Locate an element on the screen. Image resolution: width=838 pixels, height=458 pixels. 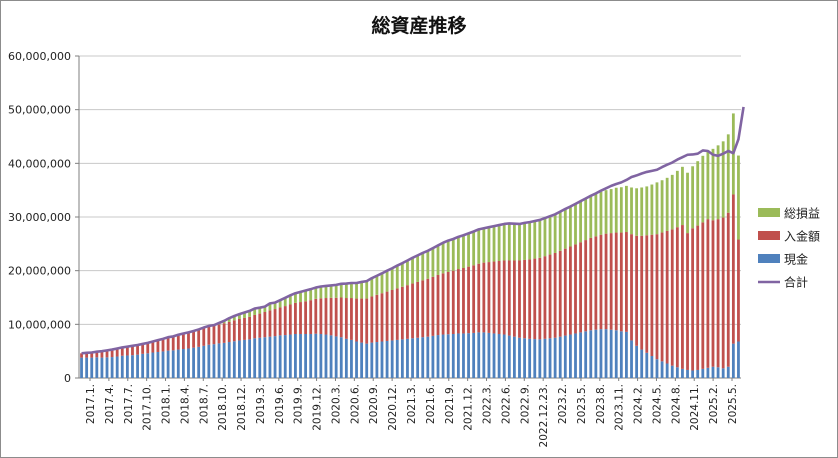
legend-label: 合計 is located at coordinates (796, 282).